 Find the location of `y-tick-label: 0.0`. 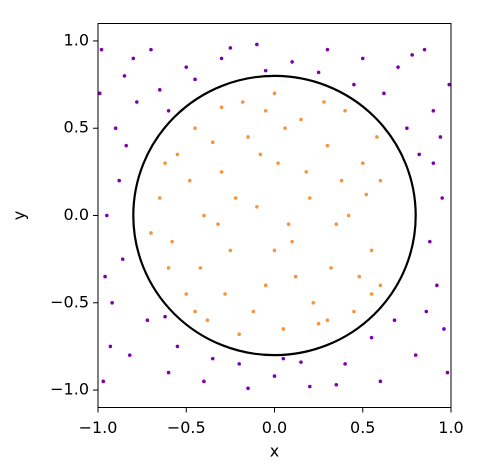

y-tick-label: 0.0 is located at coordinates (76, 214).